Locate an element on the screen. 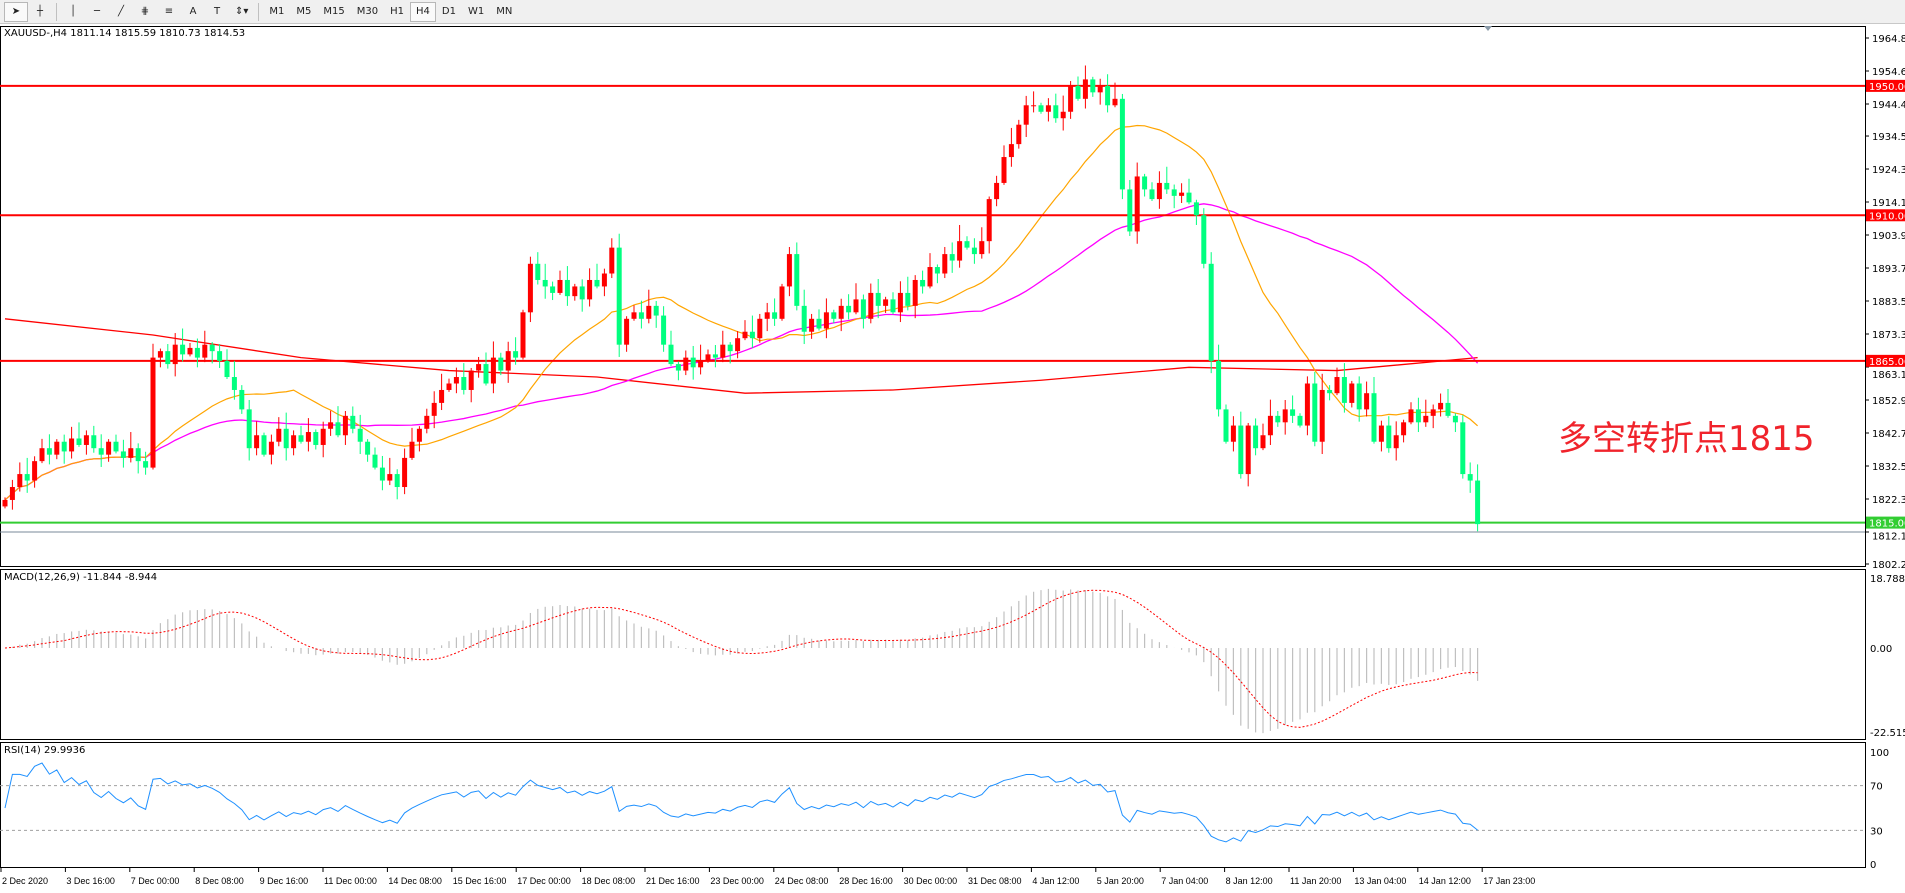 The height and width of the screenshot is (893, 1905). time-axis-label: 8 Jan 12:00 is located at coordinates (1249, 881).